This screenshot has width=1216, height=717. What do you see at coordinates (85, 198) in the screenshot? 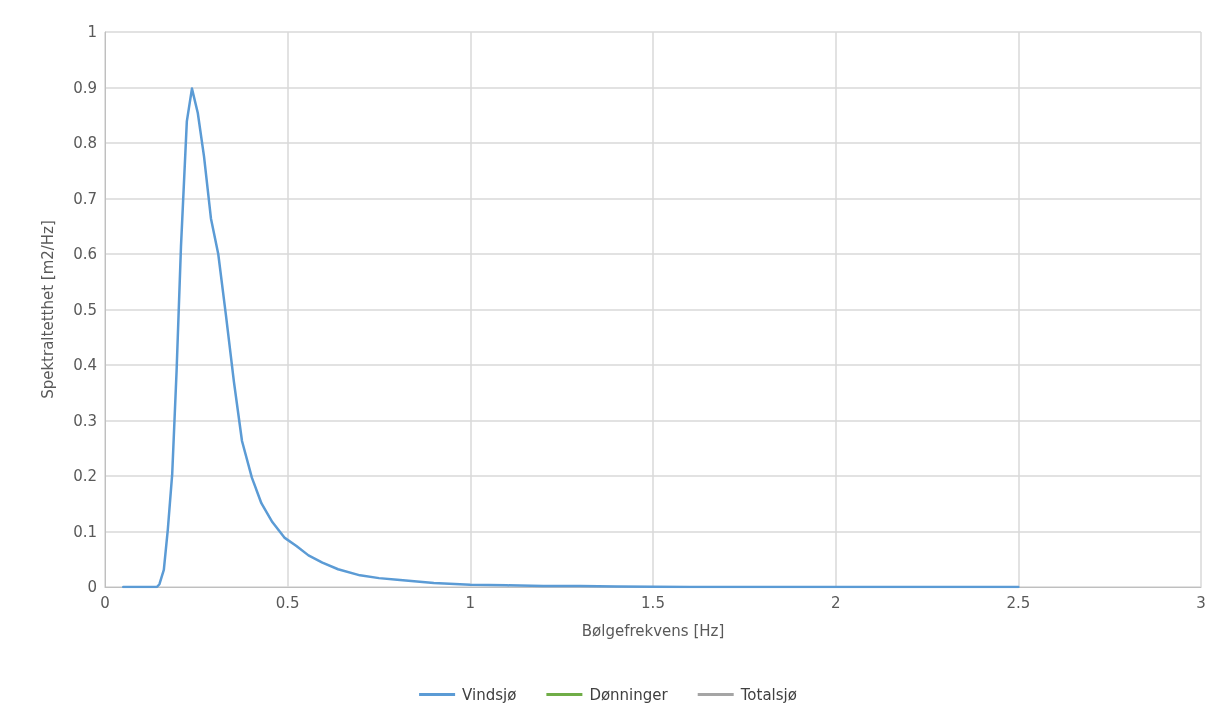
I see `y-tick-label: 0.7` at bounding box center [85, 198].